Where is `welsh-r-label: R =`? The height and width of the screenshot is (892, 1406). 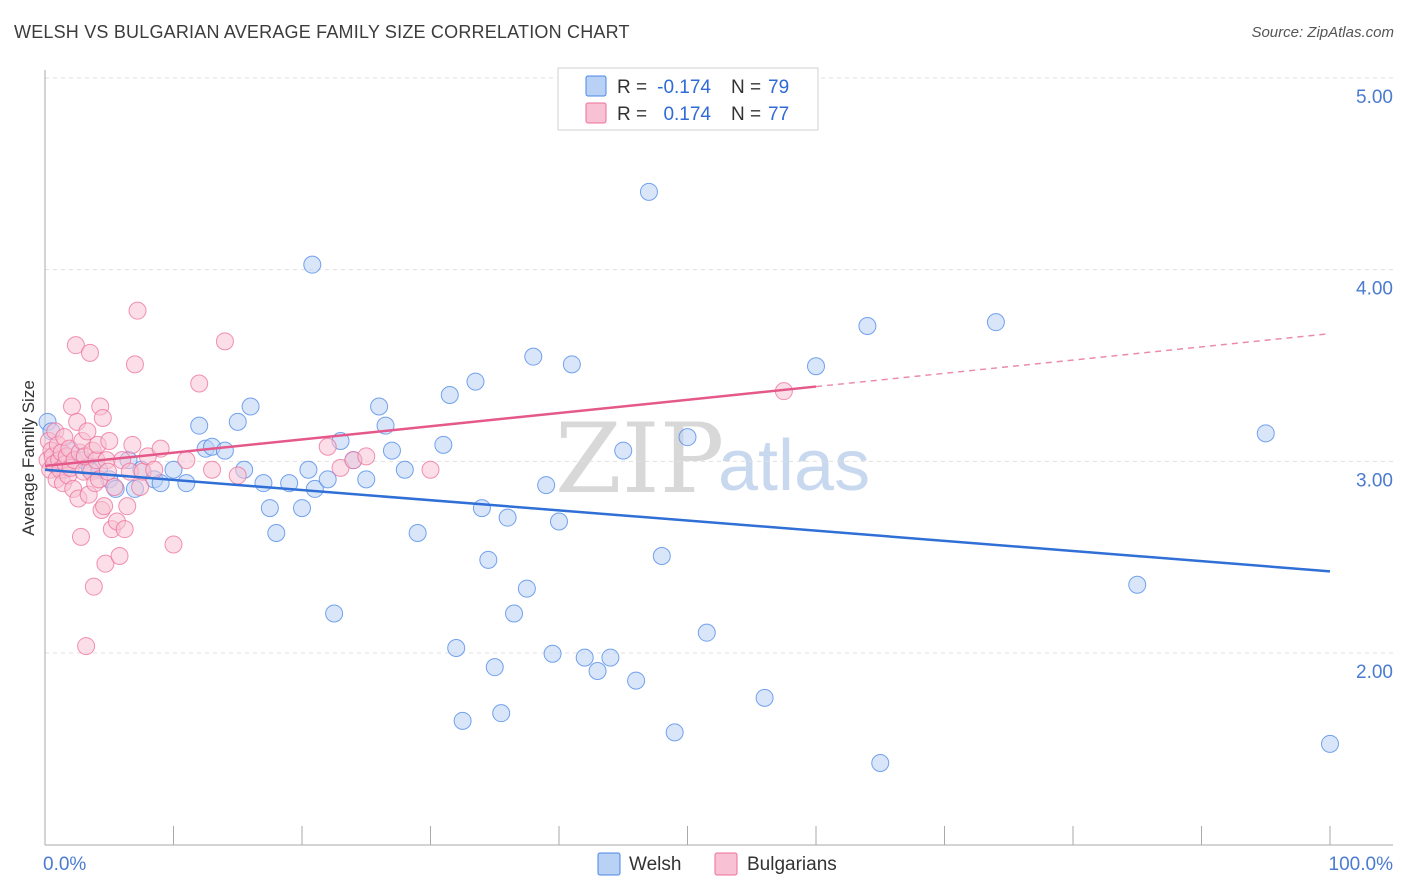
welsh-r-label: R = is located at coordinates (632, 87).